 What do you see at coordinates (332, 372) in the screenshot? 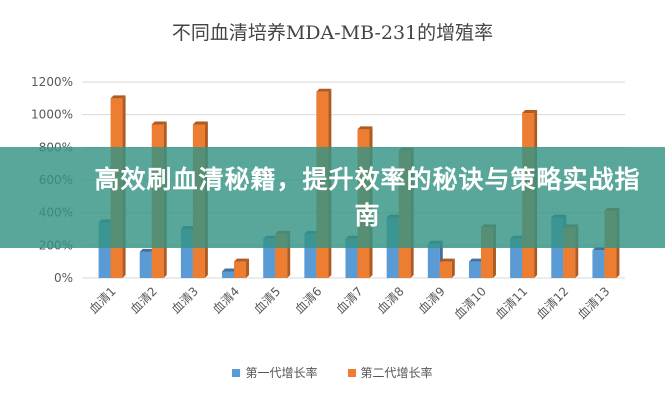
I see `legend: 第一代增长率 第二代增长率` at bounding box center [332, 372].